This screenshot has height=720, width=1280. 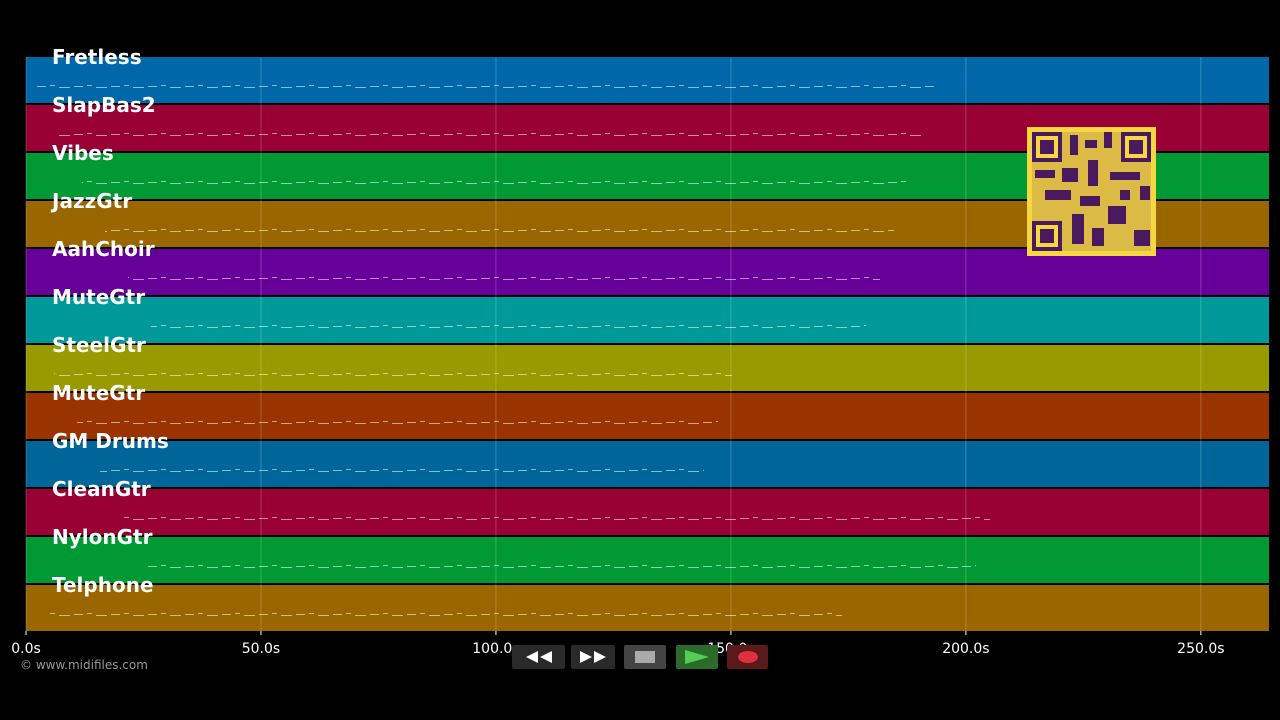 I want to click on record-icon, so click(x=747, y=657).